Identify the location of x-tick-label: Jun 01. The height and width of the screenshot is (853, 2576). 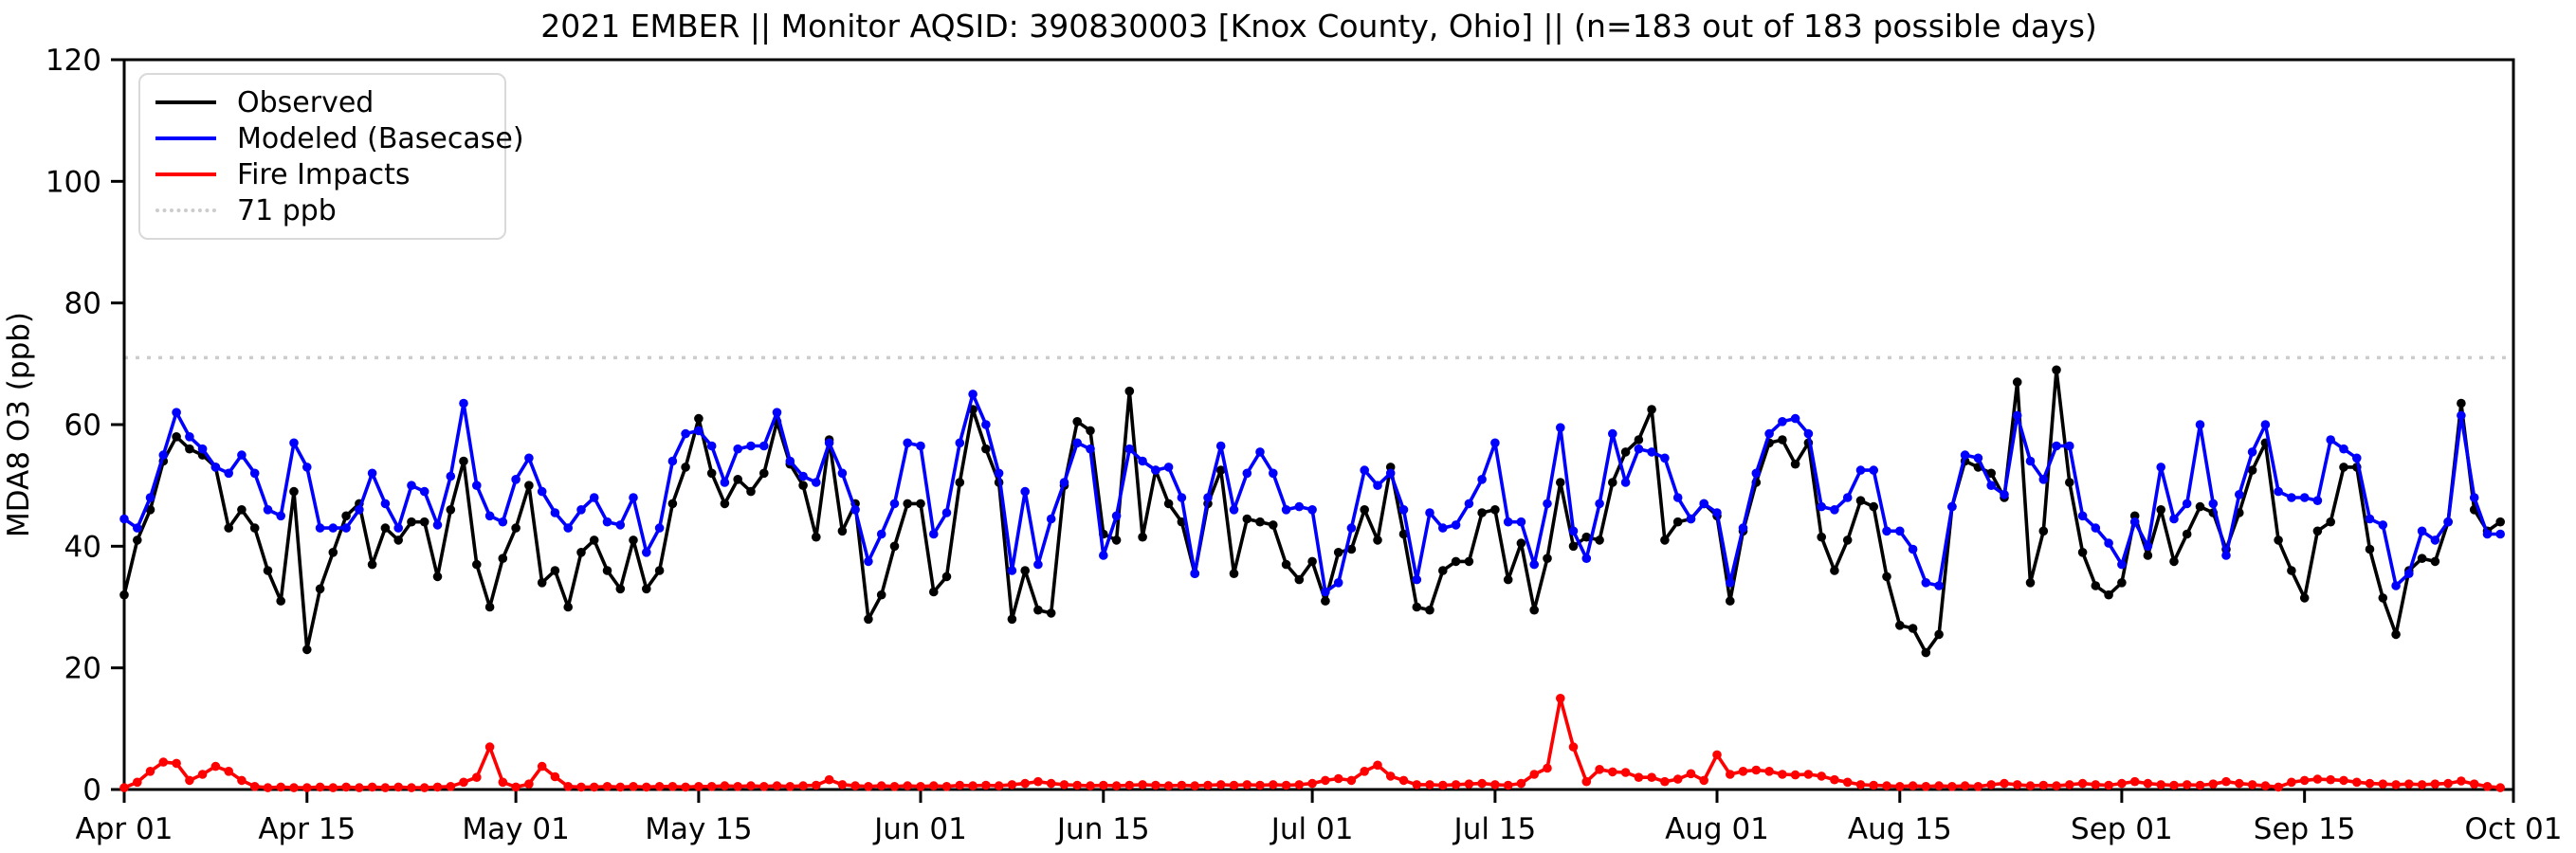
(919, 829).